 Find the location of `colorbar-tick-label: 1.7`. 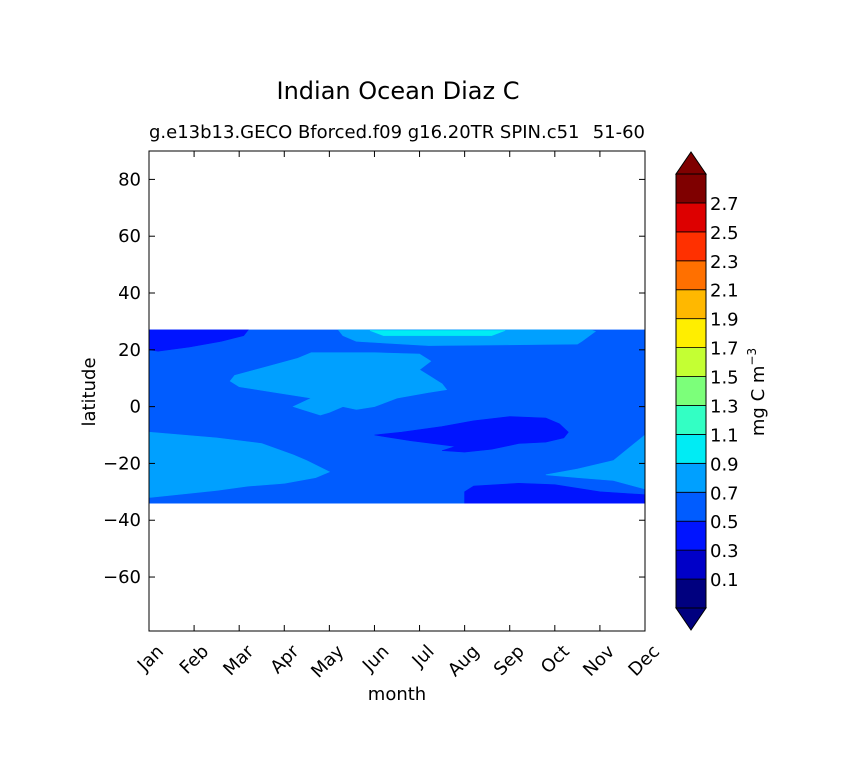

colorbar-tick-label: 1.7 is located at coordinates (724, 349).